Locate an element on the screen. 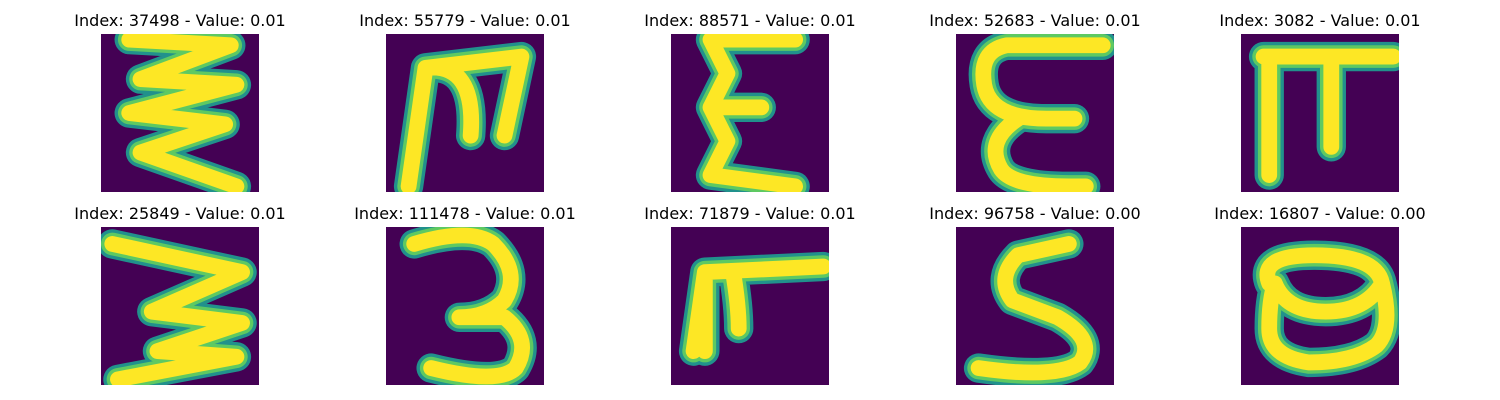  sample-cell: Index: 16807 - Value: 0.00 is located at coordinates (1320, 294).